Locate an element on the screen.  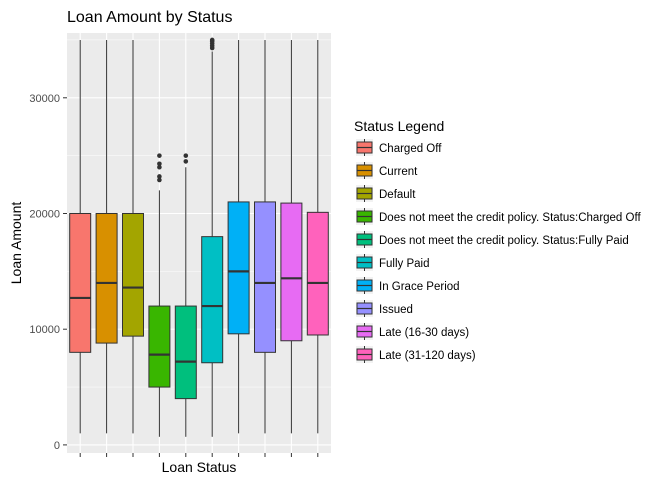
y-tick-label: 0 is located at coordinates (57, 446).